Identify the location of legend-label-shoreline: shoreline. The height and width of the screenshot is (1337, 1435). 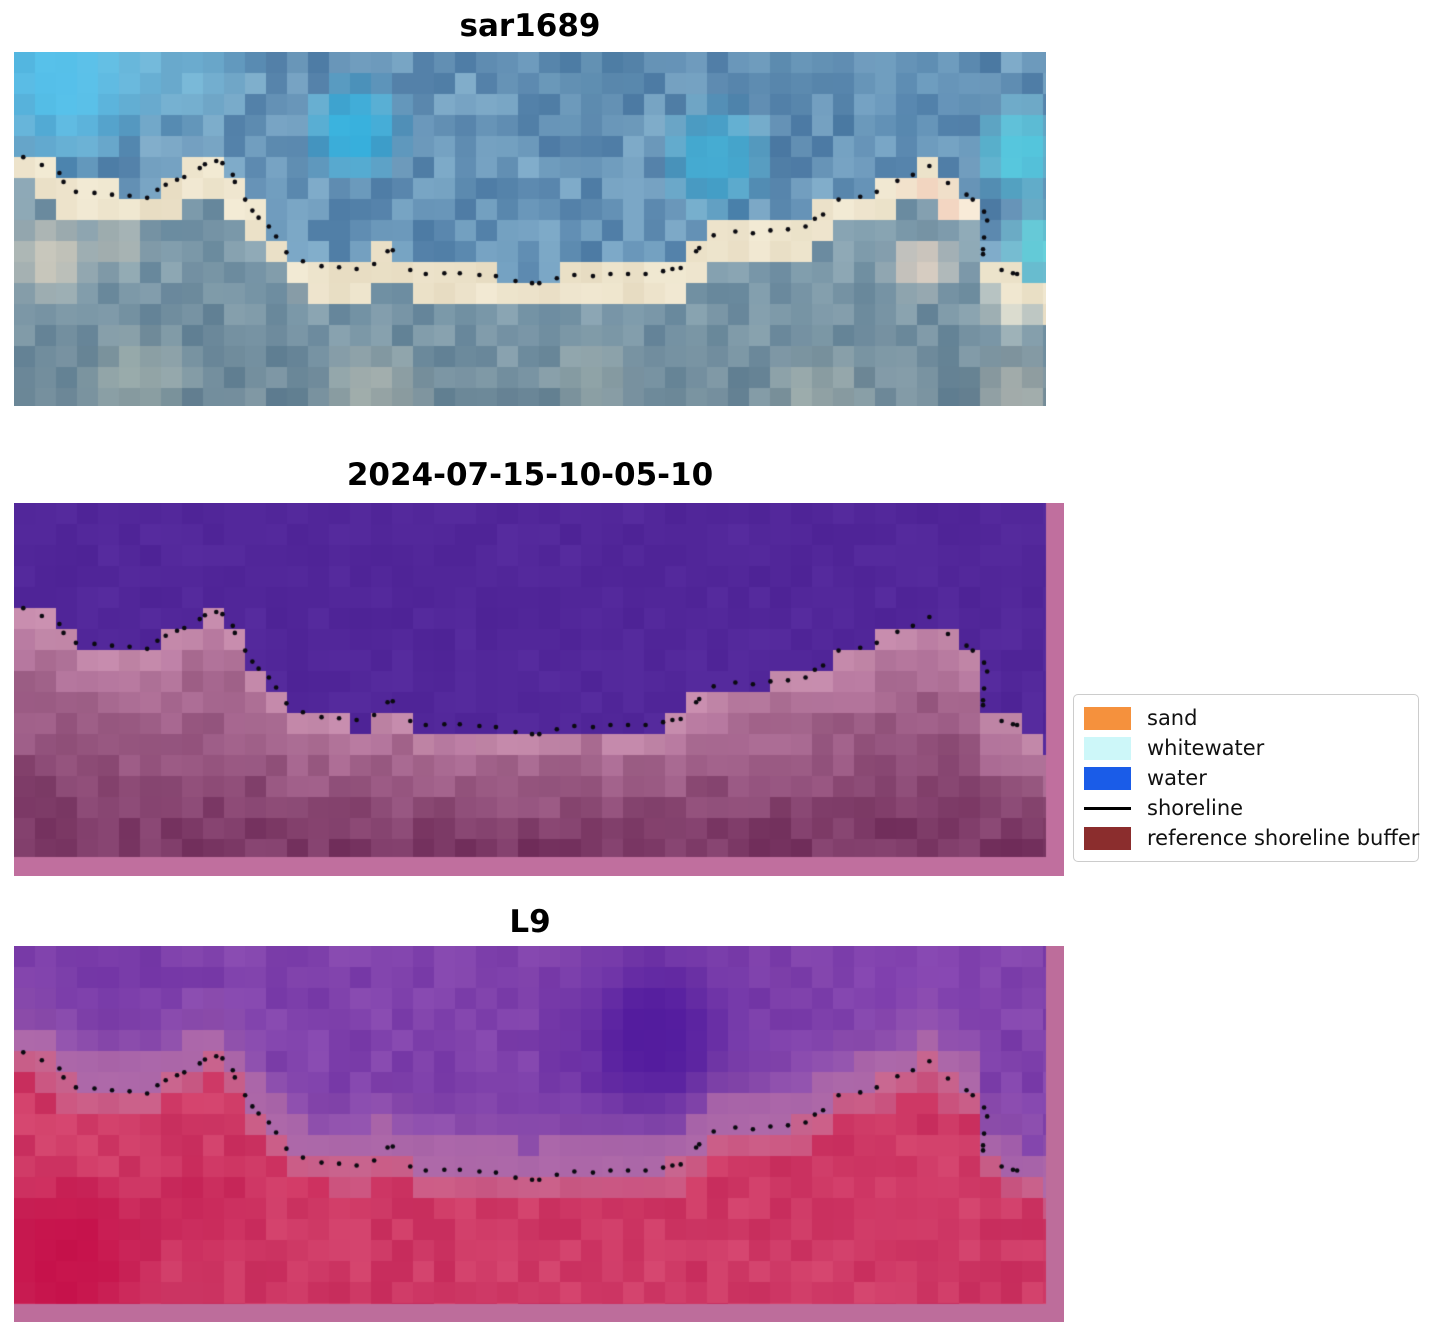
(1195, 808).